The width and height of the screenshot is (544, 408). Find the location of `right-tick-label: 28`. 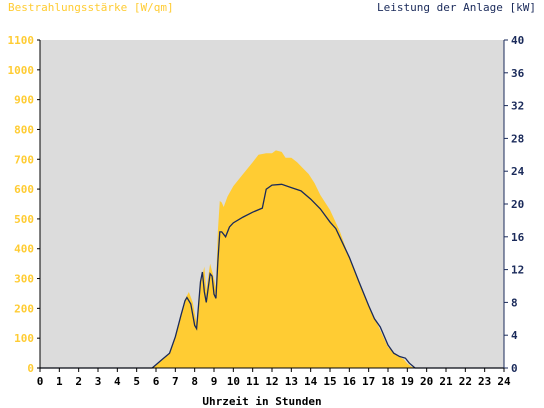

right-tick-label: 28 is located at coordinates (517, 138).